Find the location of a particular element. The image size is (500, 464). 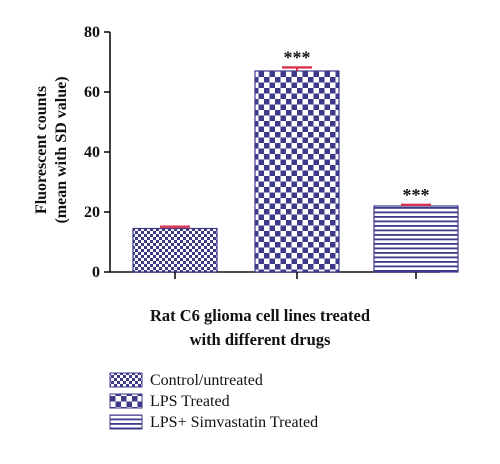

legend-label-3: LPS+ Simvastatin Treated is located at coordinates (234, 422).